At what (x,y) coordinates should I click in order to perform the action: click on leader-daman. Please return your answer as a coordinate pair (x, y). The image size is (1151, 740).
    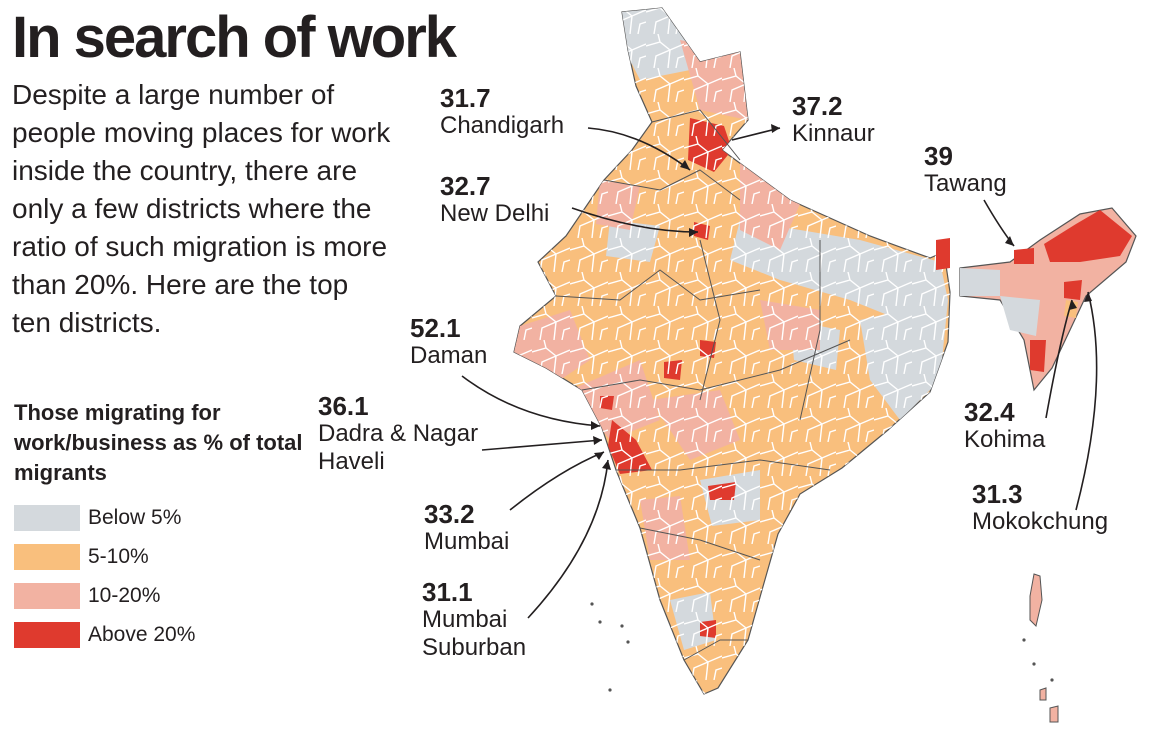
    Looking at the image, I should click on (531, 401).